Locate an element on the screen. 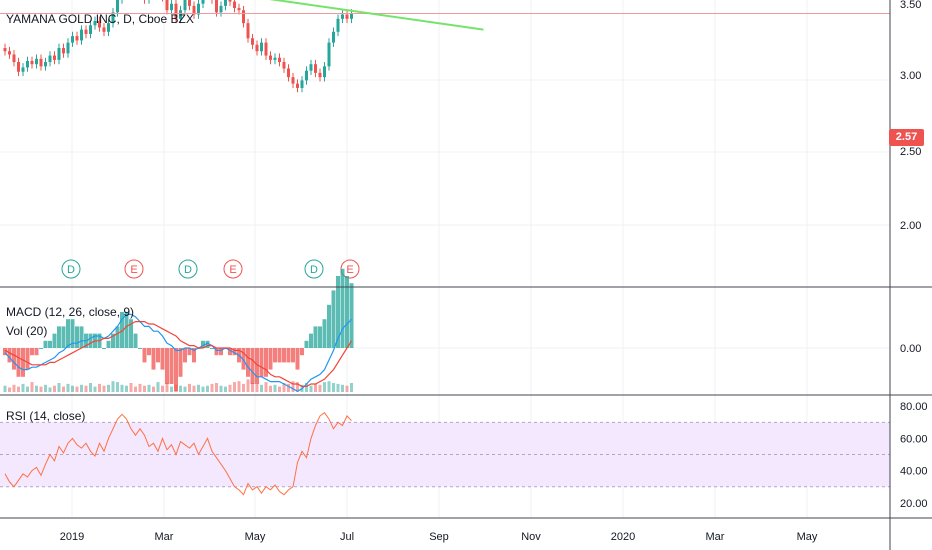 This screenshot has height=550, width=932. macd-axis: 0.00 is located at coordinates (910, 349).